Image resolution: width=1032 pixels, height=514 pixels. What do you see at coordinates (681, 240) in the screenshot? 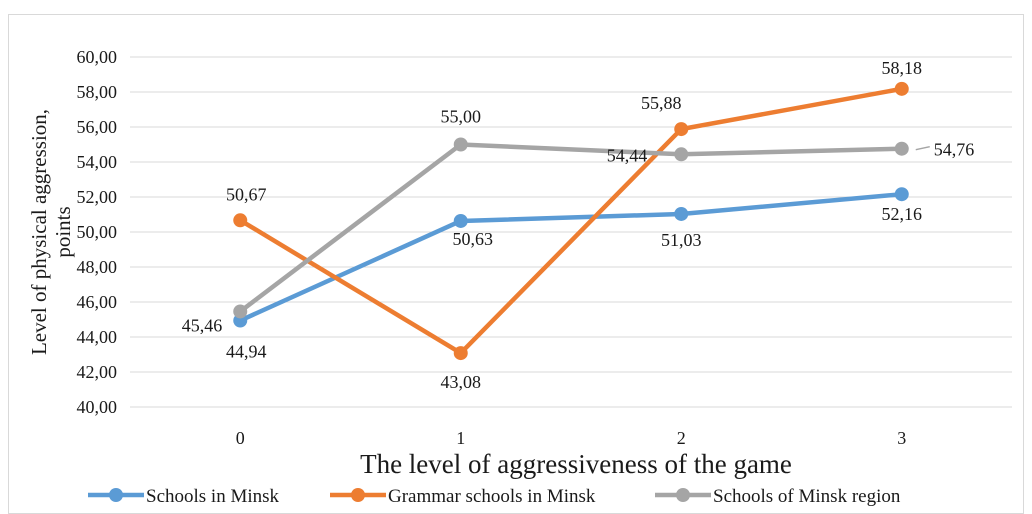
I see `data-label: 51,03` at bounding box center [681, 240].